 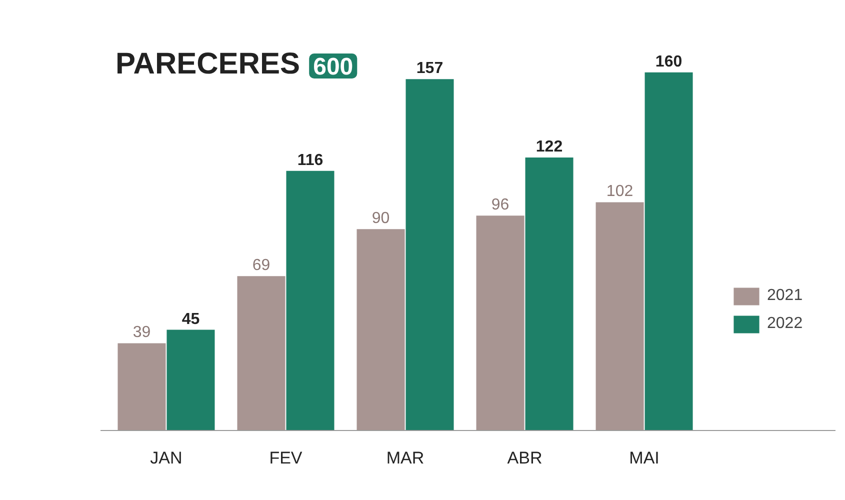 I want to click on data-label: 96, so click(x=500, y=205).